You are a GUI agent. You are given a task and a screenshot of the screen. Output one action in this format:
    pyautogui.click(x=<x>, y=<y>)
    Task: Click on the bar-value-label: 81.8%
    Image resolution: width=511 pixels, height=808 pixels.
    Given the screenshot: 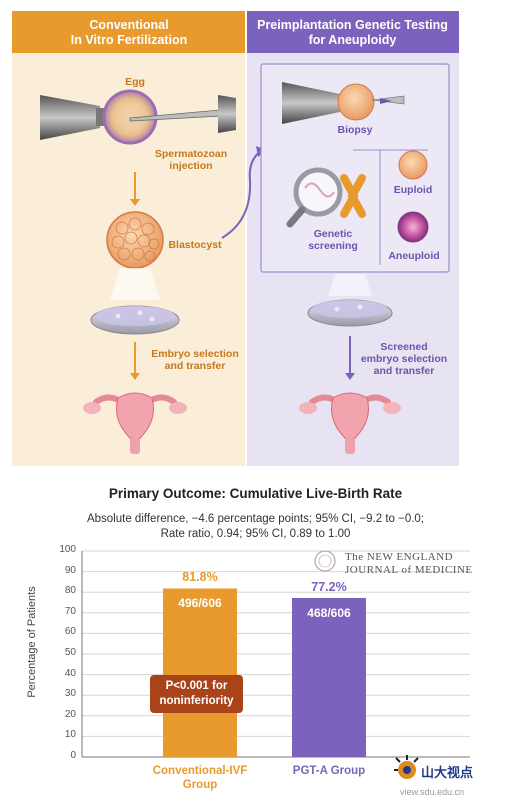 What is the action you would take?
    pyautogui.click(x=200, y=577)
    